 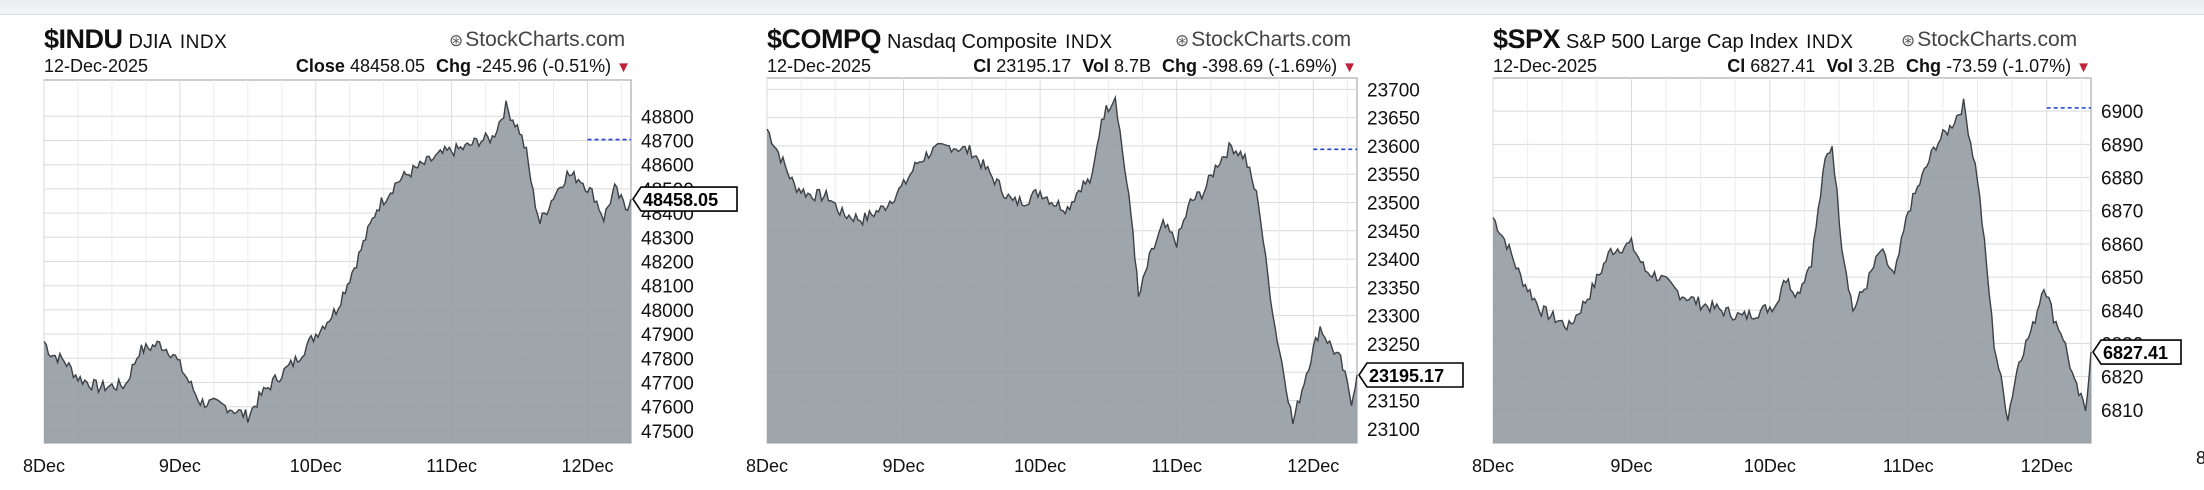 I want to click on y-tick-label: 23650, so click(x=1393, y=119).